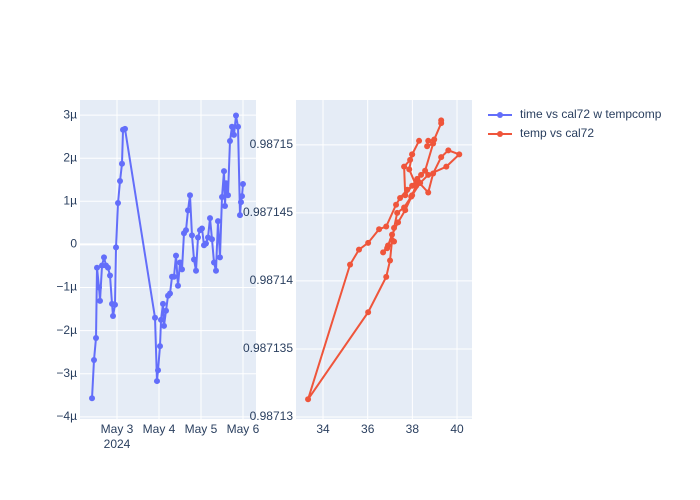  Describe the element at coordinates (413, 429) in the screenshot. I see `x-tick-label: 38` at that location.